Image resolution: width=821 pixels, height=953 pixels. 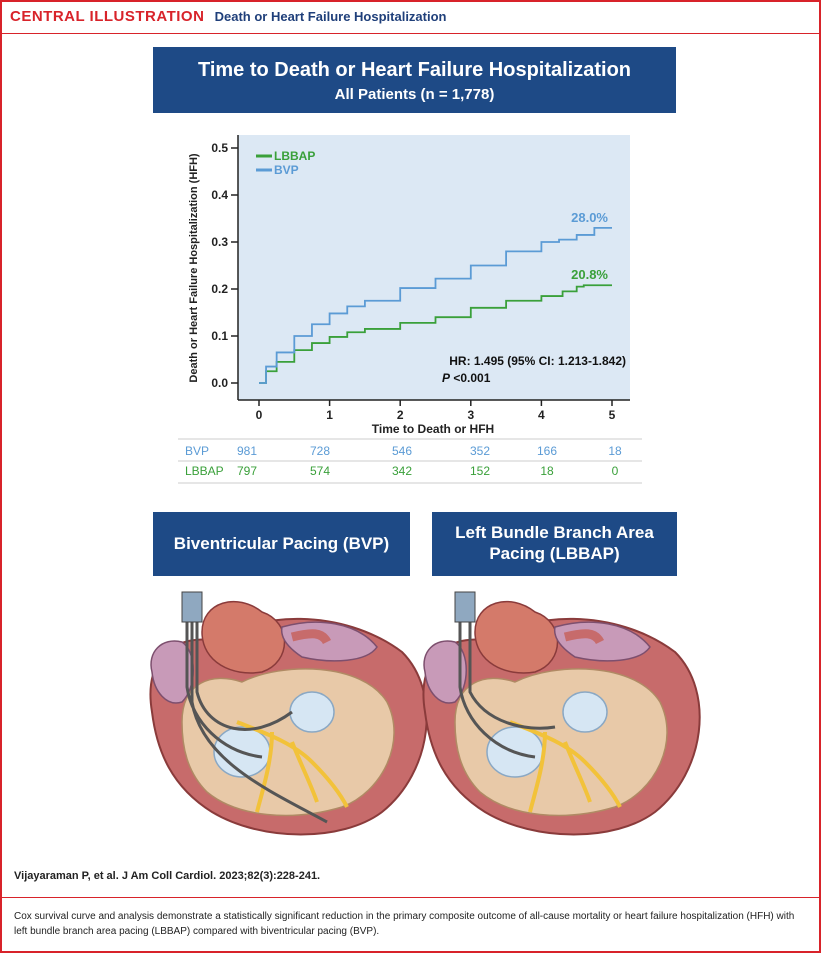 I want to click on y-tick-label: 0.5, so click(x=219, y=148).